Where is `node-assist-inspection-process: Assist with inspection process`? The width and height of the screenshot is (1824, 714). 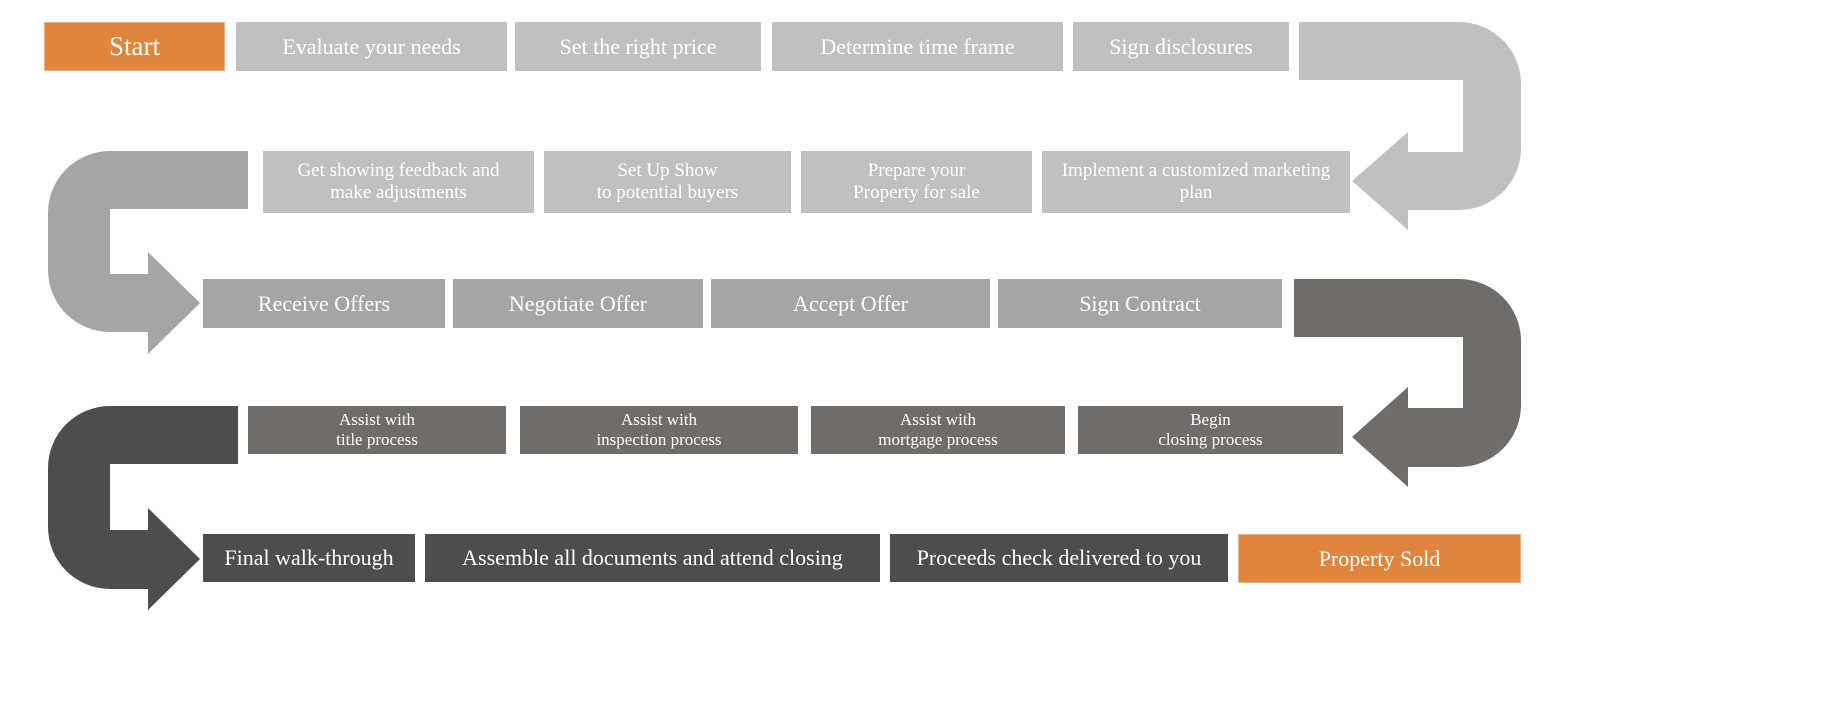
node-assist-inspection-process: Assist with inspection process is located at coordinates (659, 430).